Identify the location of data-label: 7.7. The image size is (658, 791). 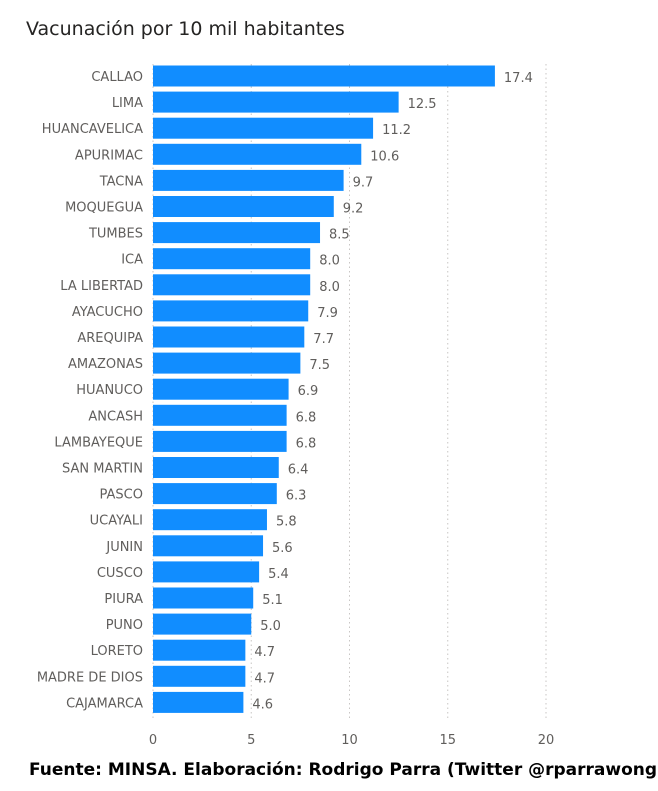
(323, 339).